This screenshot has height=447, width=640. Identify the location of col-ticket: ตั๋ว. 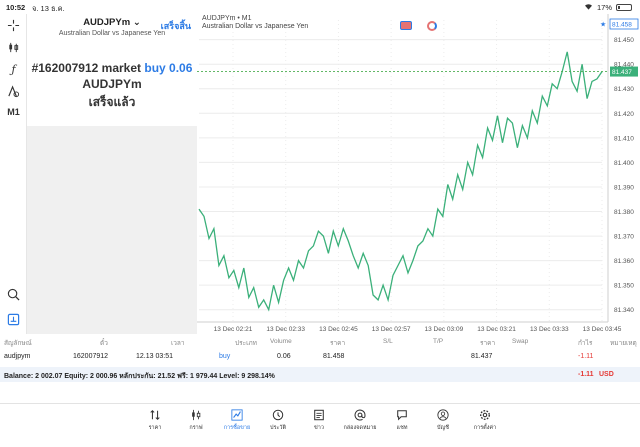
(104, 343).